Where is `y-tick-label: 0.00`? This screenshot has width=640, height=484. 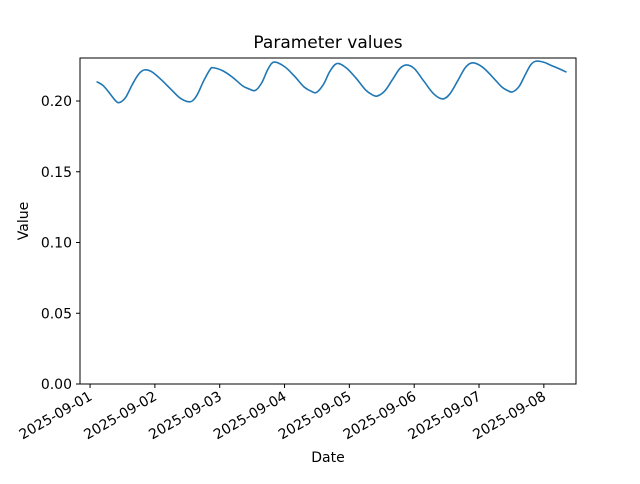 y-tick-label: 0.00 is located at coordinates (56, 385).